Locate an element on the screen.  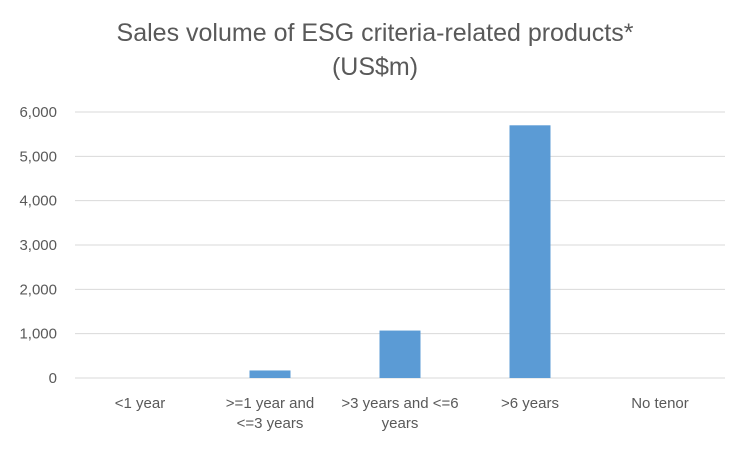
x-tick-label: >=1 year and <=3 years is located at coordinates (270, 413).